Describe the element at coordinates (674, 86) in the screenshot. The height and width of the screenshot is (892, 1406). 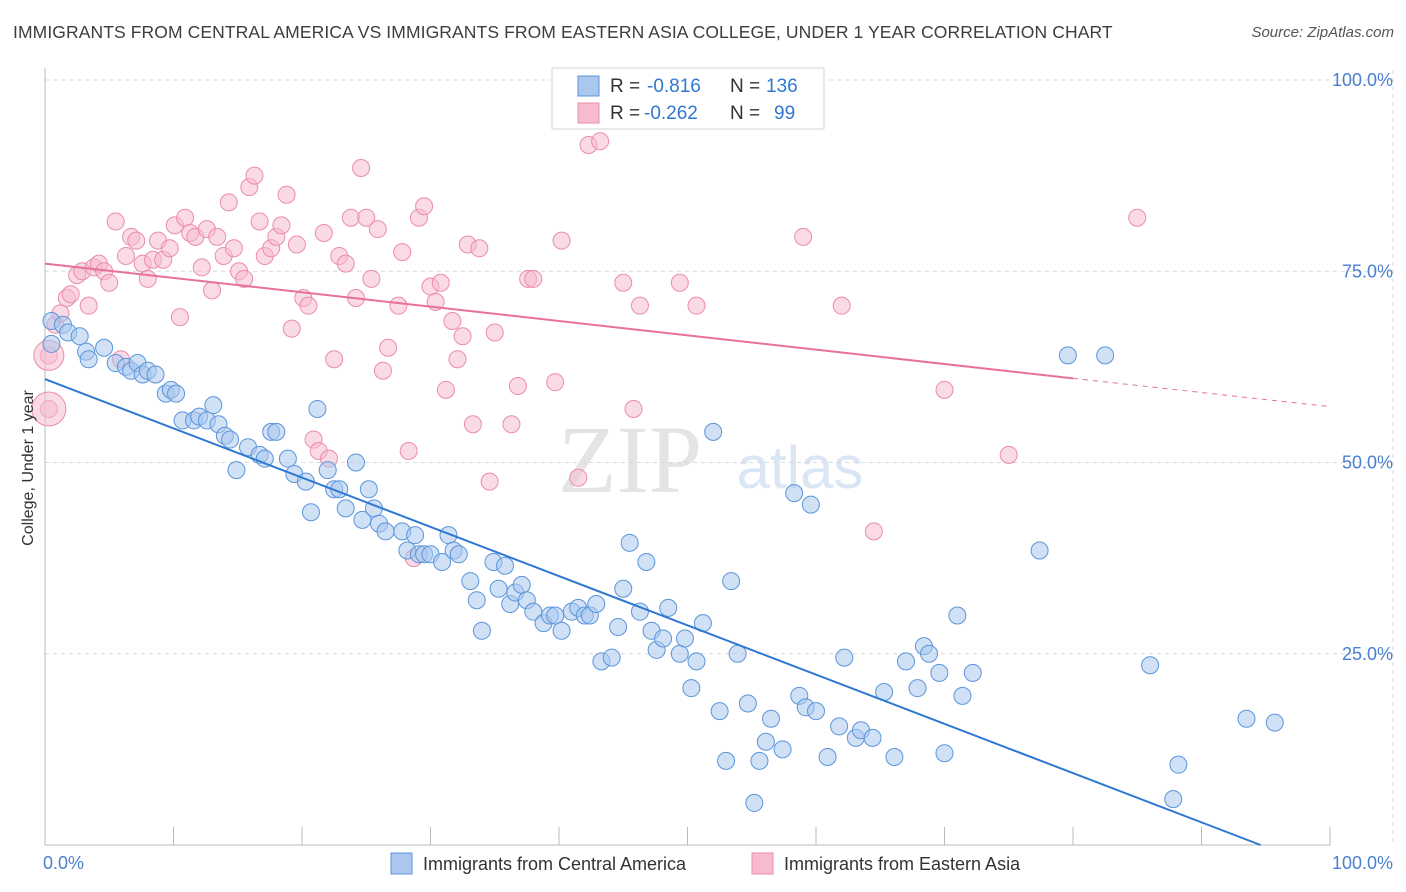
I see `legend-r-value-blue: -0.816` at that location.